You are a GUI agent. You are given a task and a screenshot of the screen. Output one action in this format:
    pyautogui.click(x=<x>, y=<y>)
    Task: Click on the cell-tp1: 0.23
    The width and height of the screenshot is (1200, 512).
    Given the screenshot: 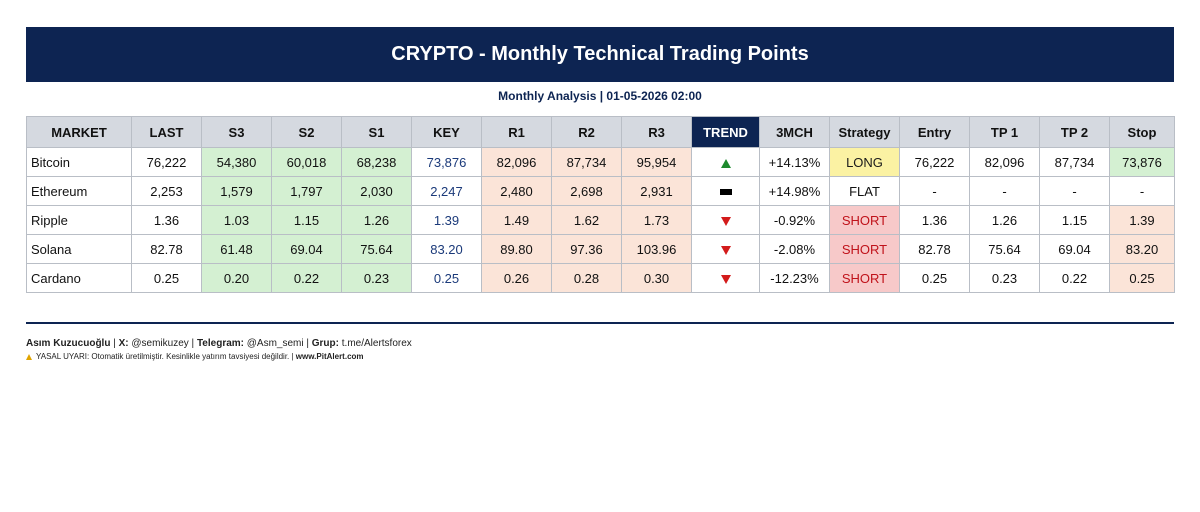 What is the action you would take?
    pyautogui.click(x=1004, y=278)
    